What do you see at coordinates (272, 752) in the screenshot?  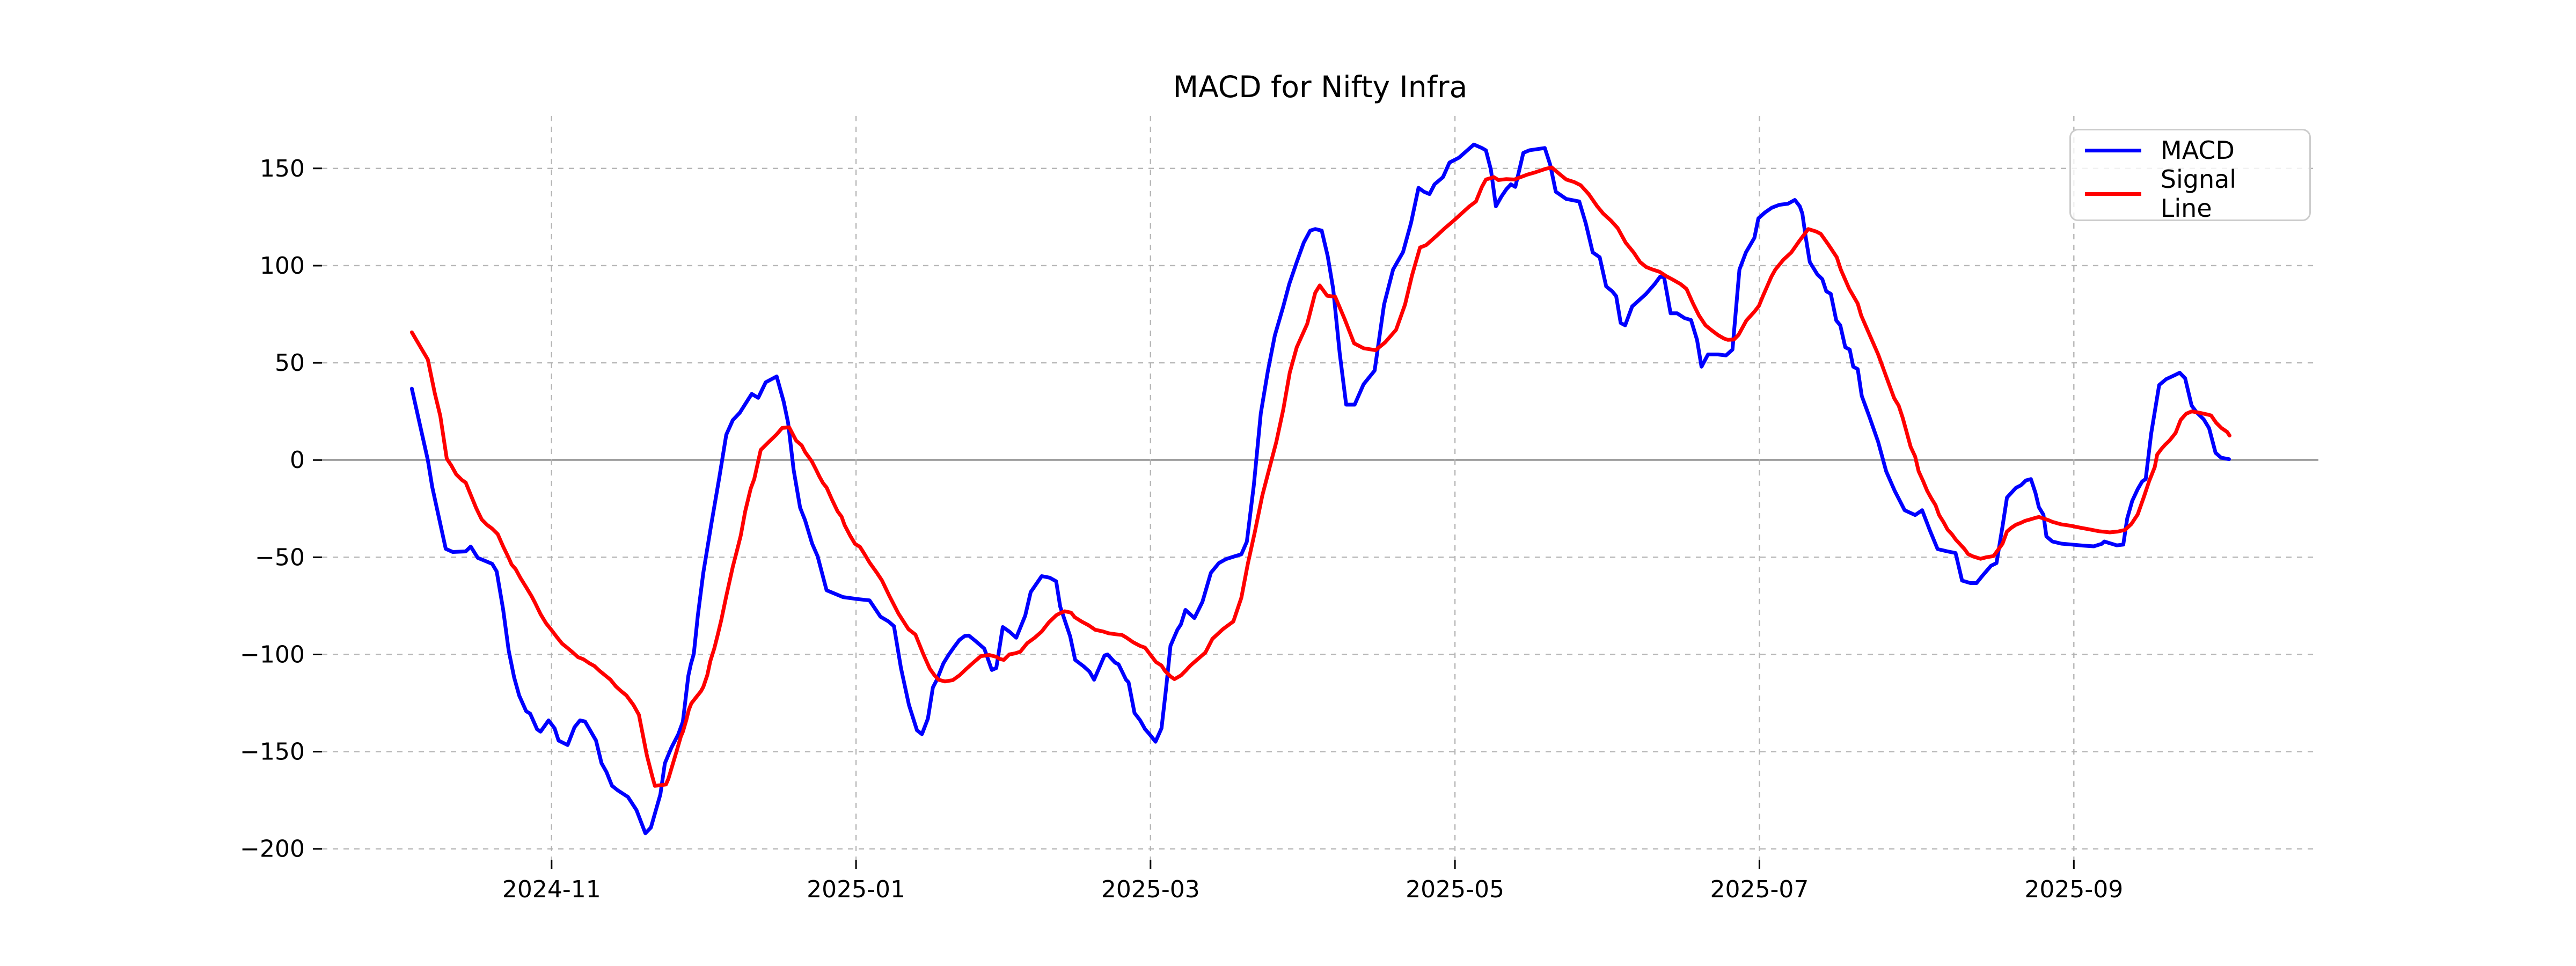 I see `y-tick-label: −150` at bounding box center [272, 752].